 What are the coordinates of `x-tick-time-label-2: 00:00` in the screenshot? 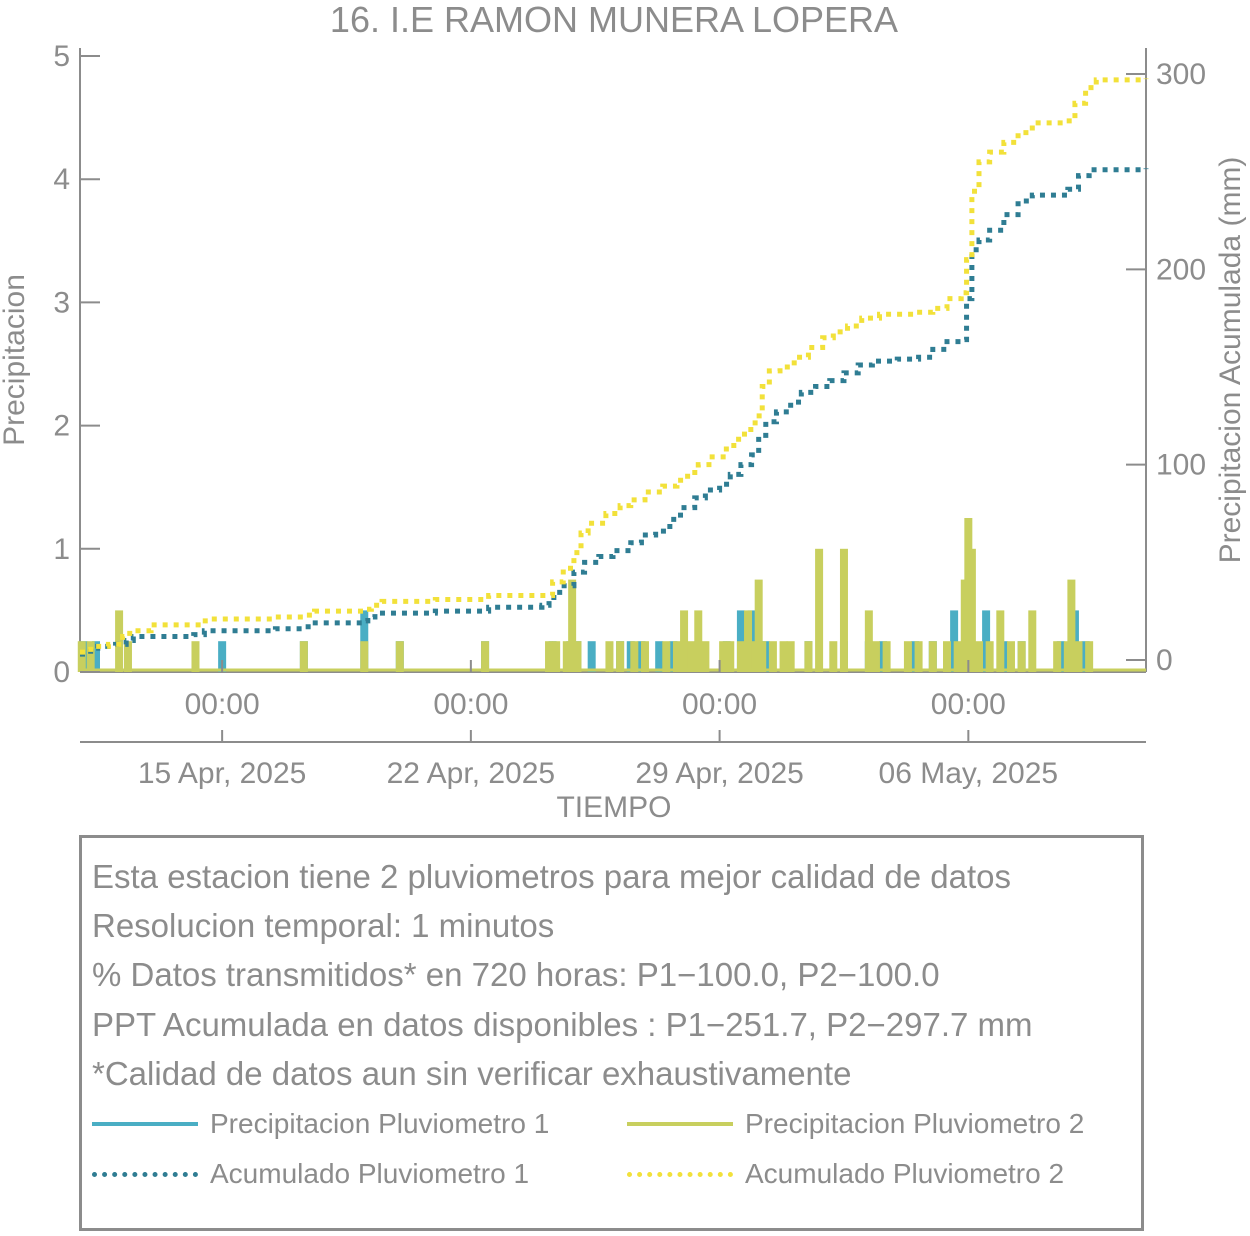 It's located at (719, 704).